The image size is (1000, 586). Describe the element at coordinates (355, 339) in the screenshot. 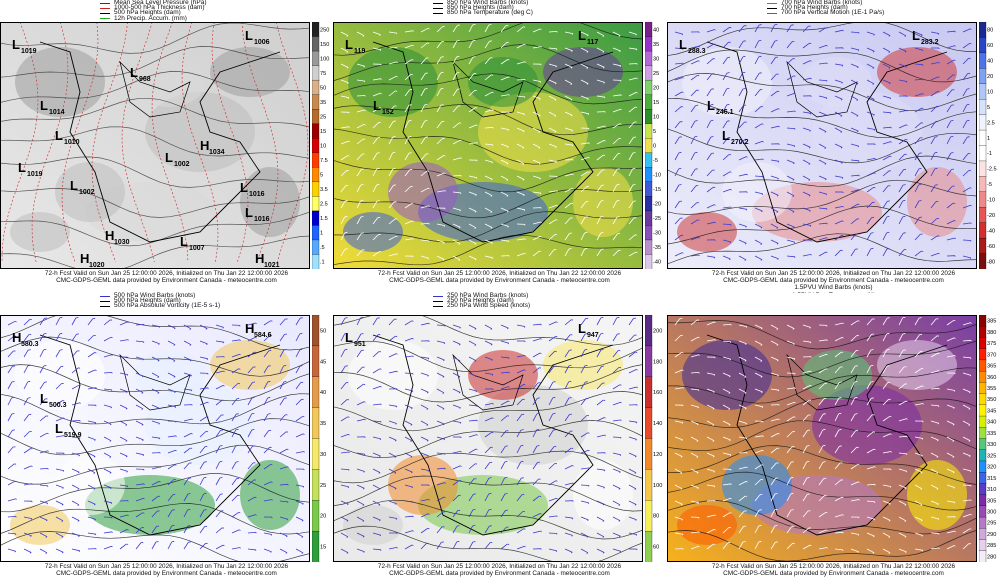

I see `low-pressure-label: L 951` at that location.